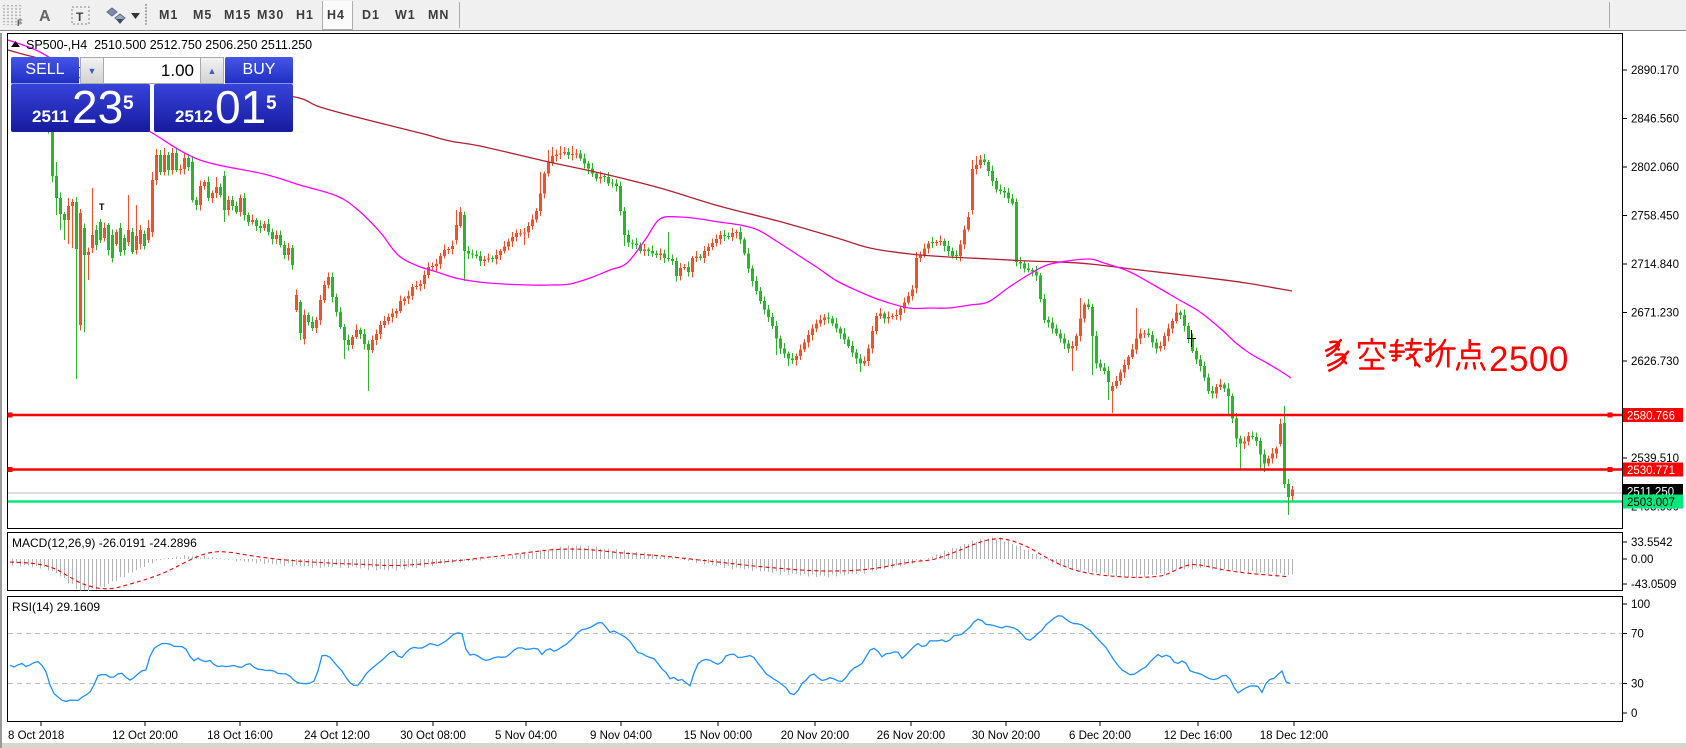 This screenshot has width=1686, height=748. Describe the element at coordinates (1637, 635) in the screenshot. I see `svg-text: 70` at that location.